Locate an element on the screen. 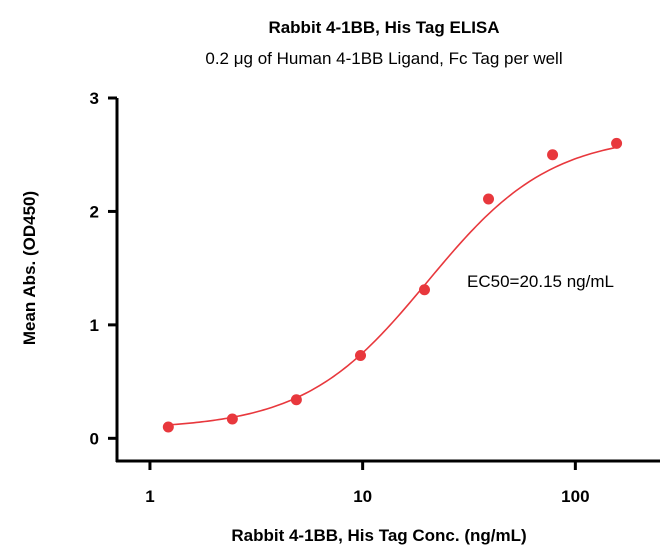 The width and height of the screenshot is (664, 558). x-tick-label: 1 is located at coordinates (149, 496).